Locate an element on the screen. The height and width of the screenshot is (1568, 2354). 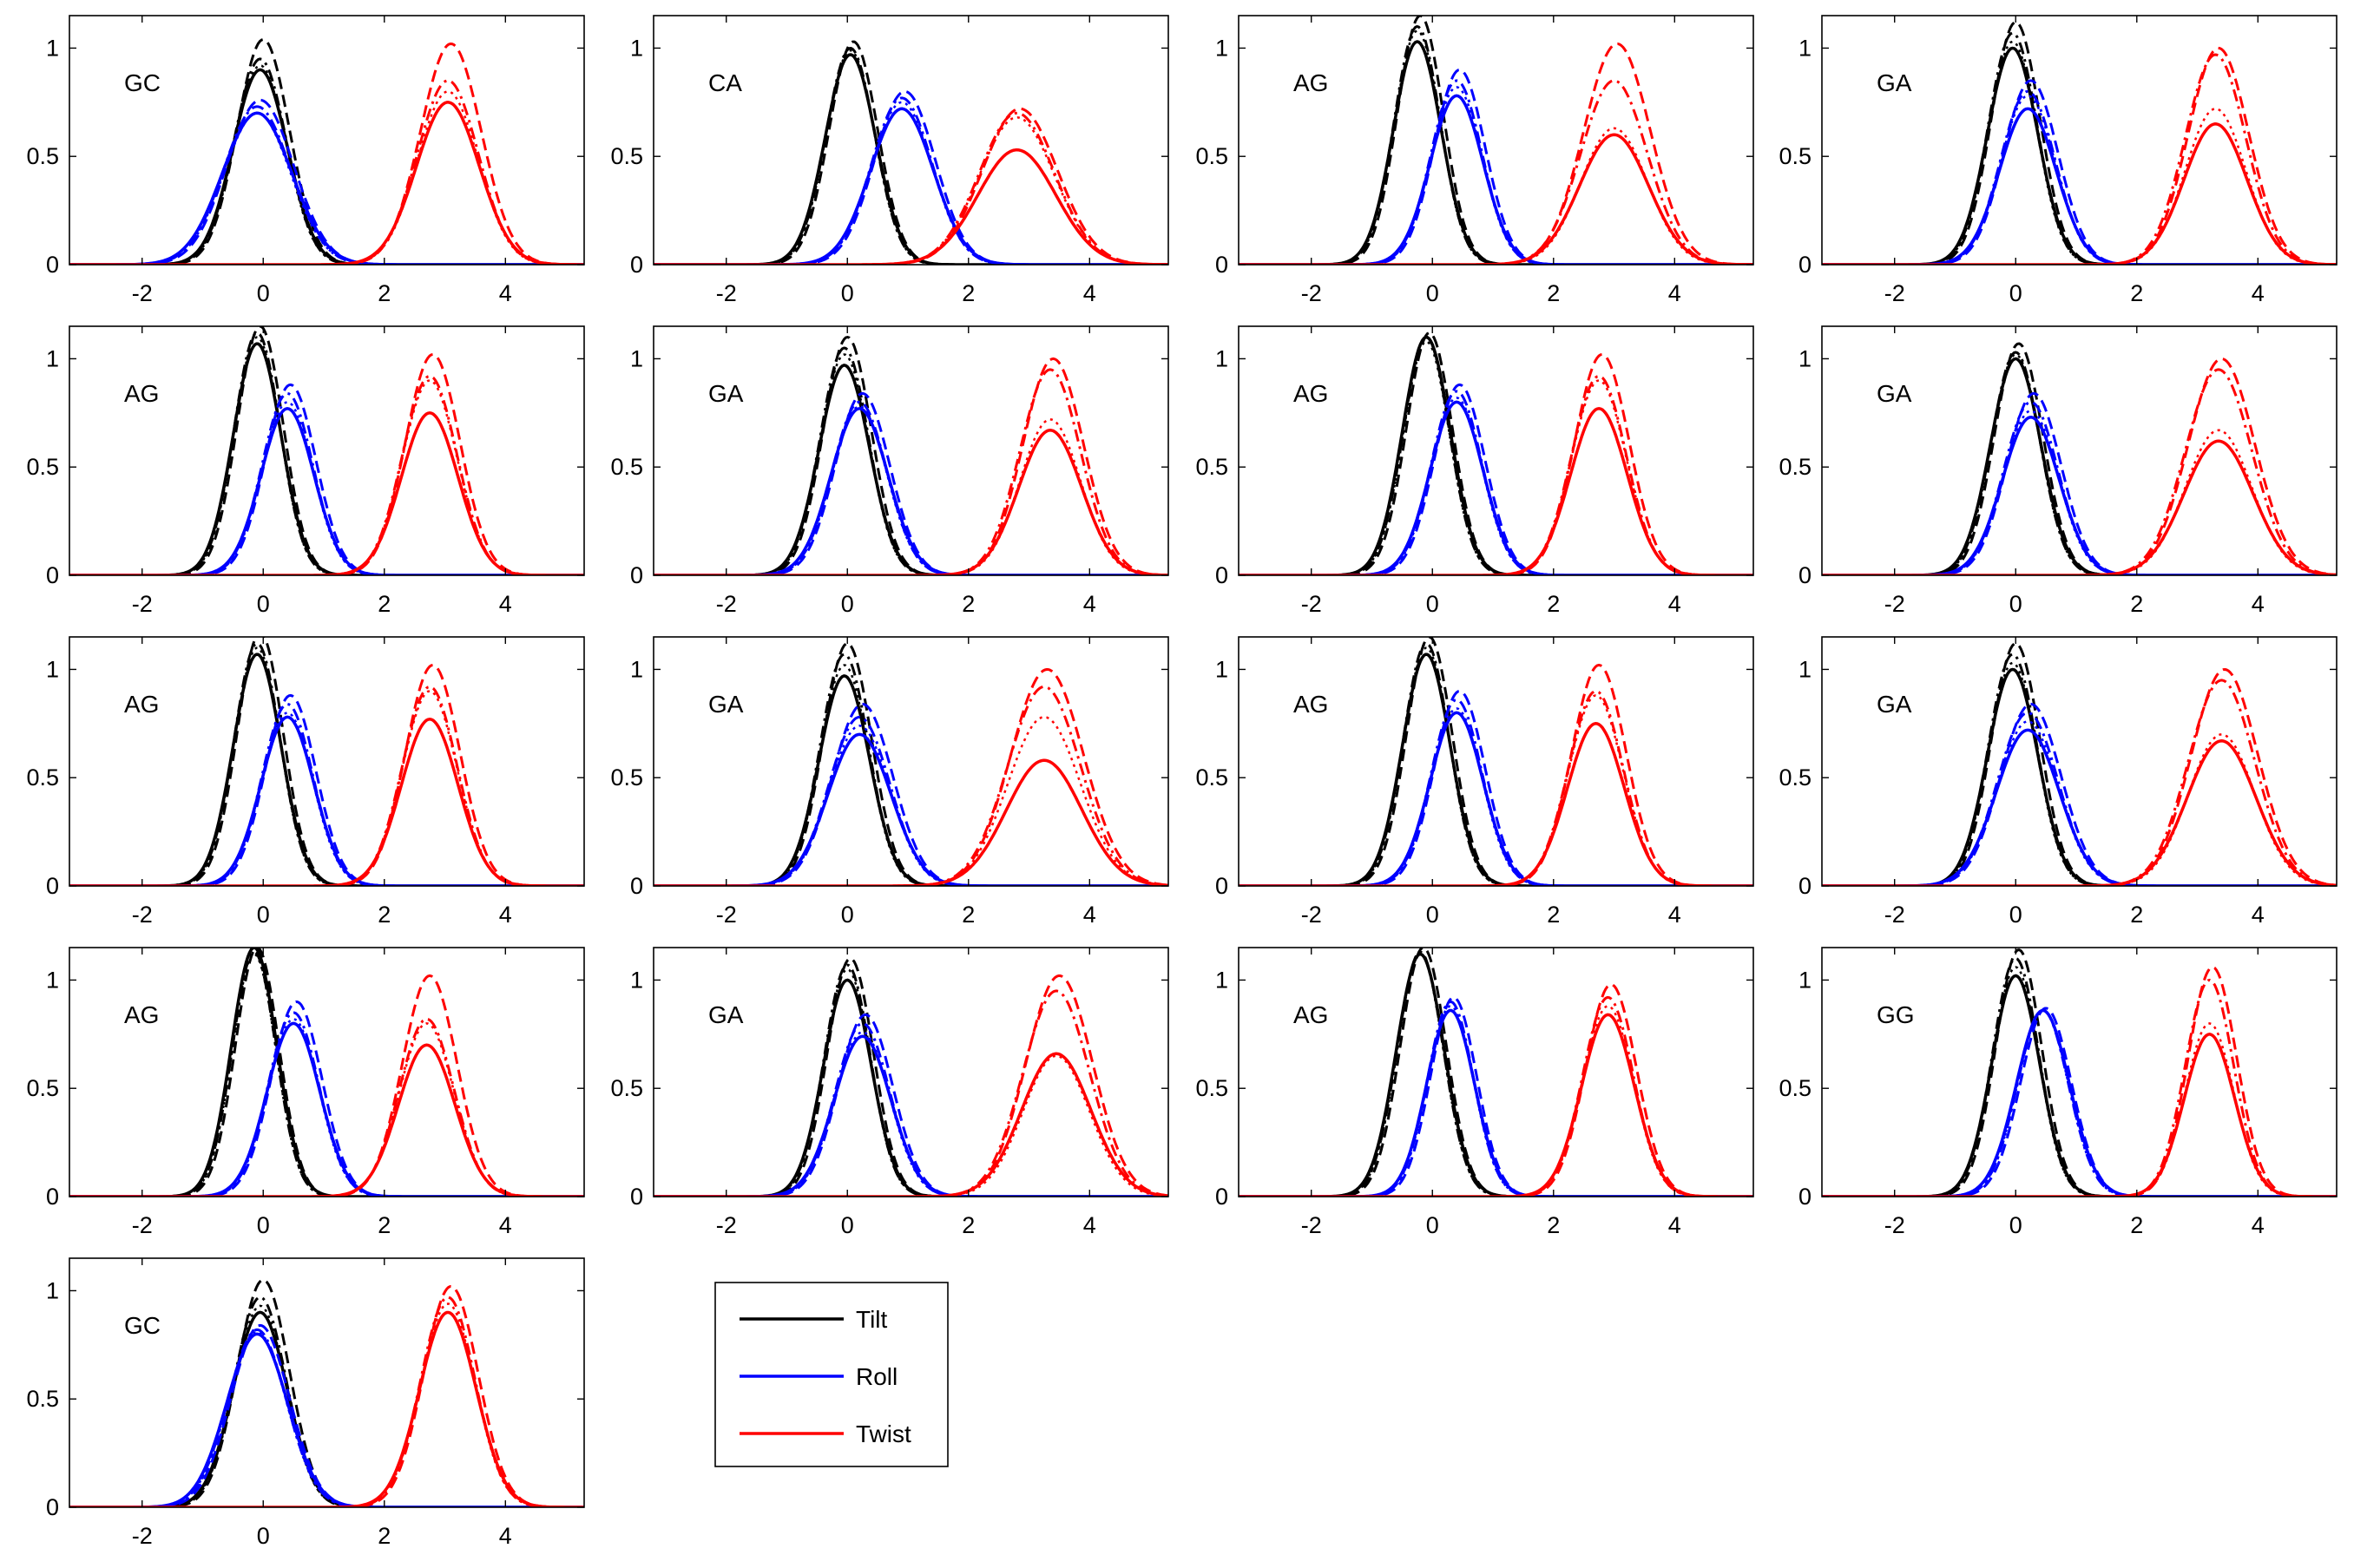
panel-14: -2 0 2 4 0 0.5 1 GA is located at coordinates (890, 1092).